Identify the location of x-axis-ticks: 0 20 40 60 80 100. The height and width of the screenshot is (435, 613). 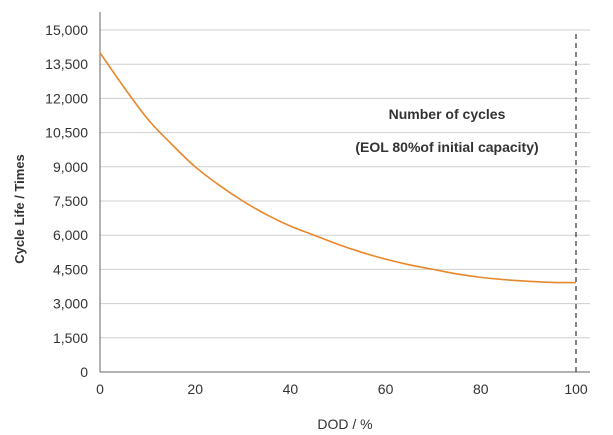
(342, 389).